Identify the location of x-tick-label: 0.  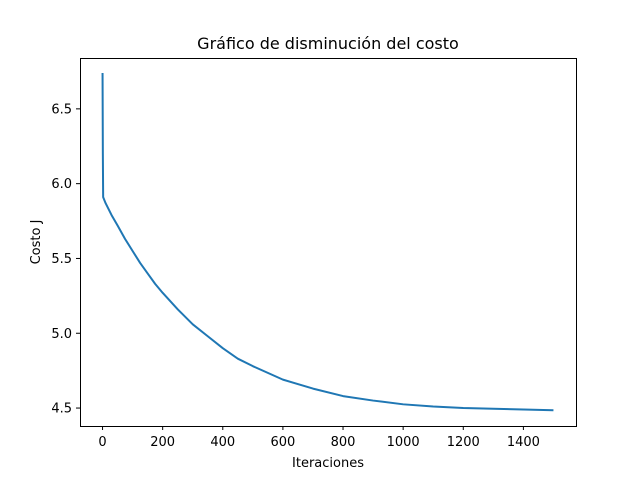
(102, 442).